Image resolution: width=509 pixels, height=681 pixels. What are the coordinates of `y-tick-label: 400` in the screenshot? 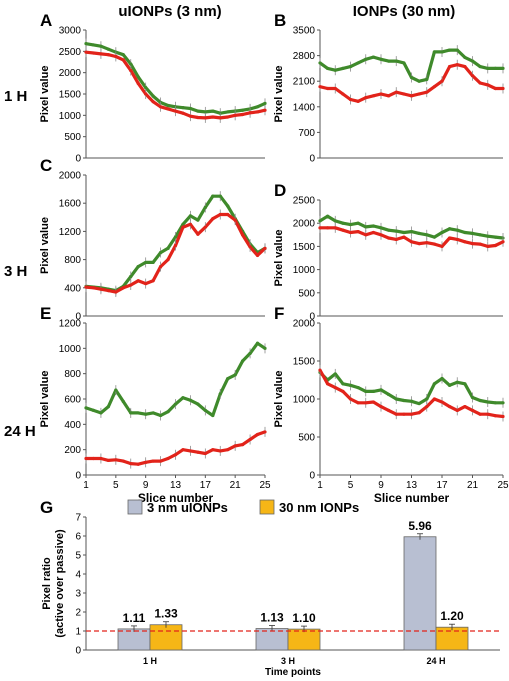 It's located at (72, 425).